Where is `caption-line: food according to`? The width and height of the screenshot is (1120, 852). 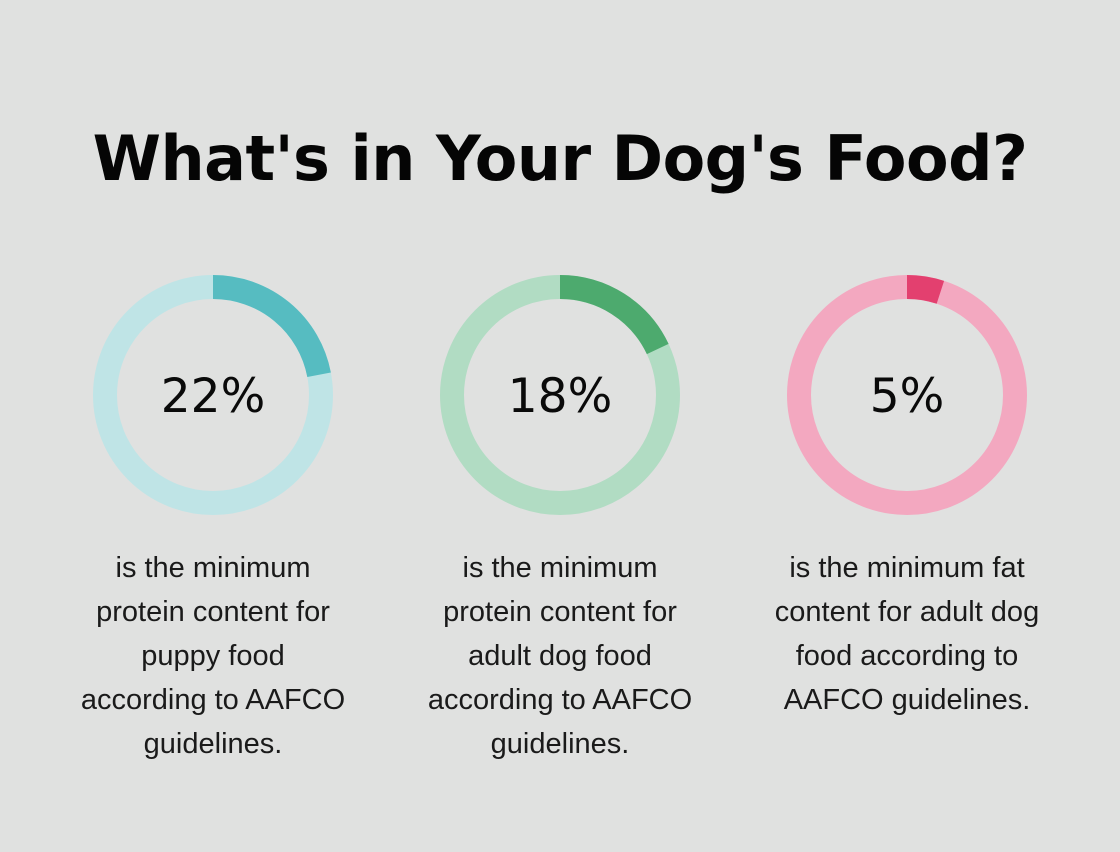 caption-line: food according to is located at coordinates (907, 656).